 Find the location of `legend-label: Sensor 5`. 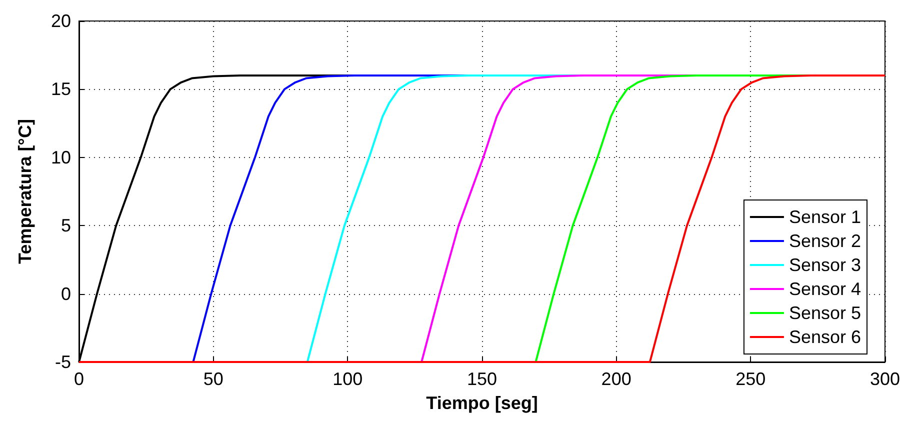

legend-label: Sensor 5 is located at coordinates (825, 313).